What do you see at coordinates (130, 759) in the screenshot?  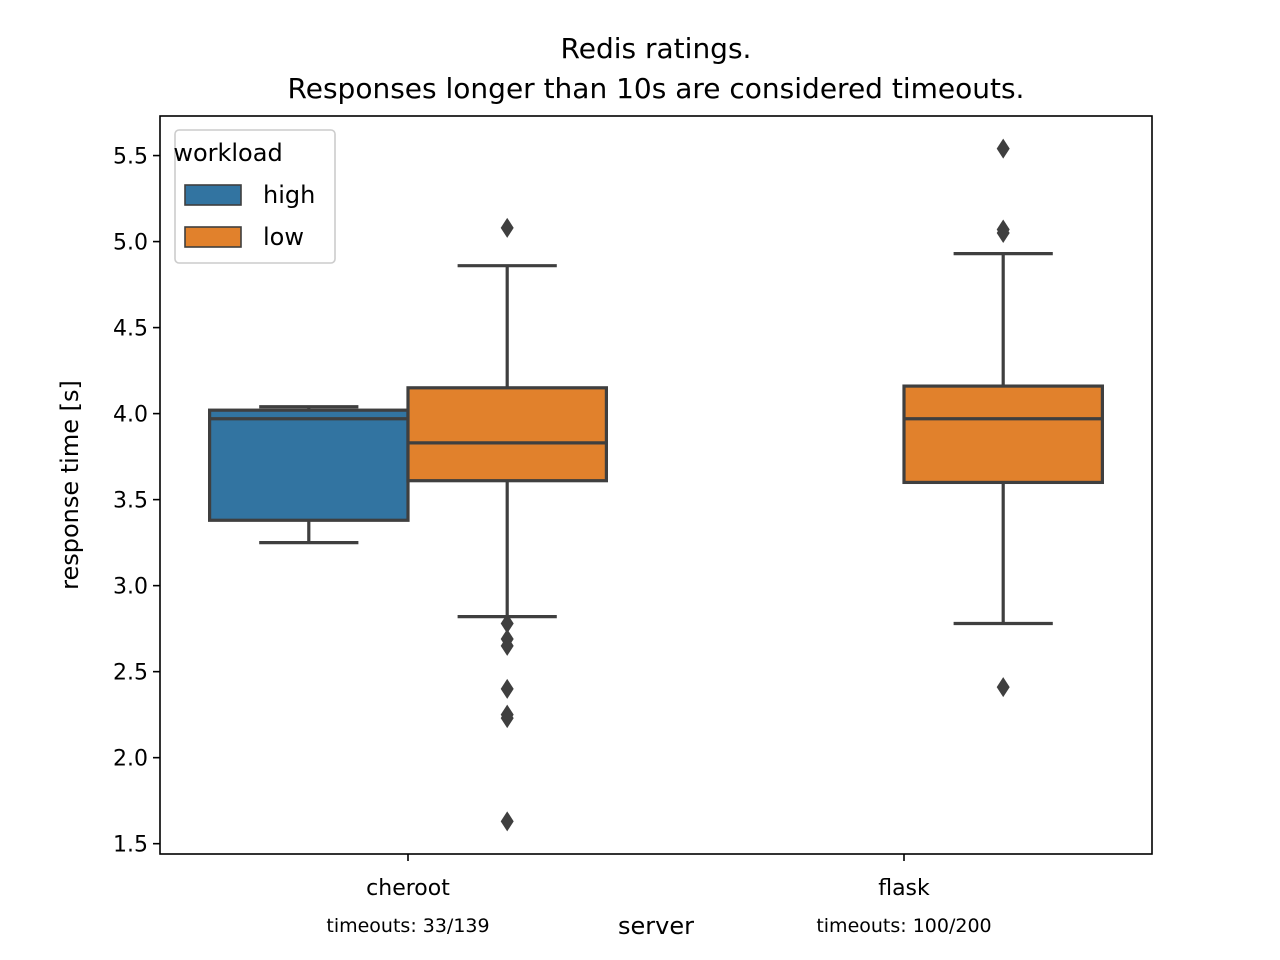 I see `y-tick-label: 2.0` at bounding box center [130, 759].